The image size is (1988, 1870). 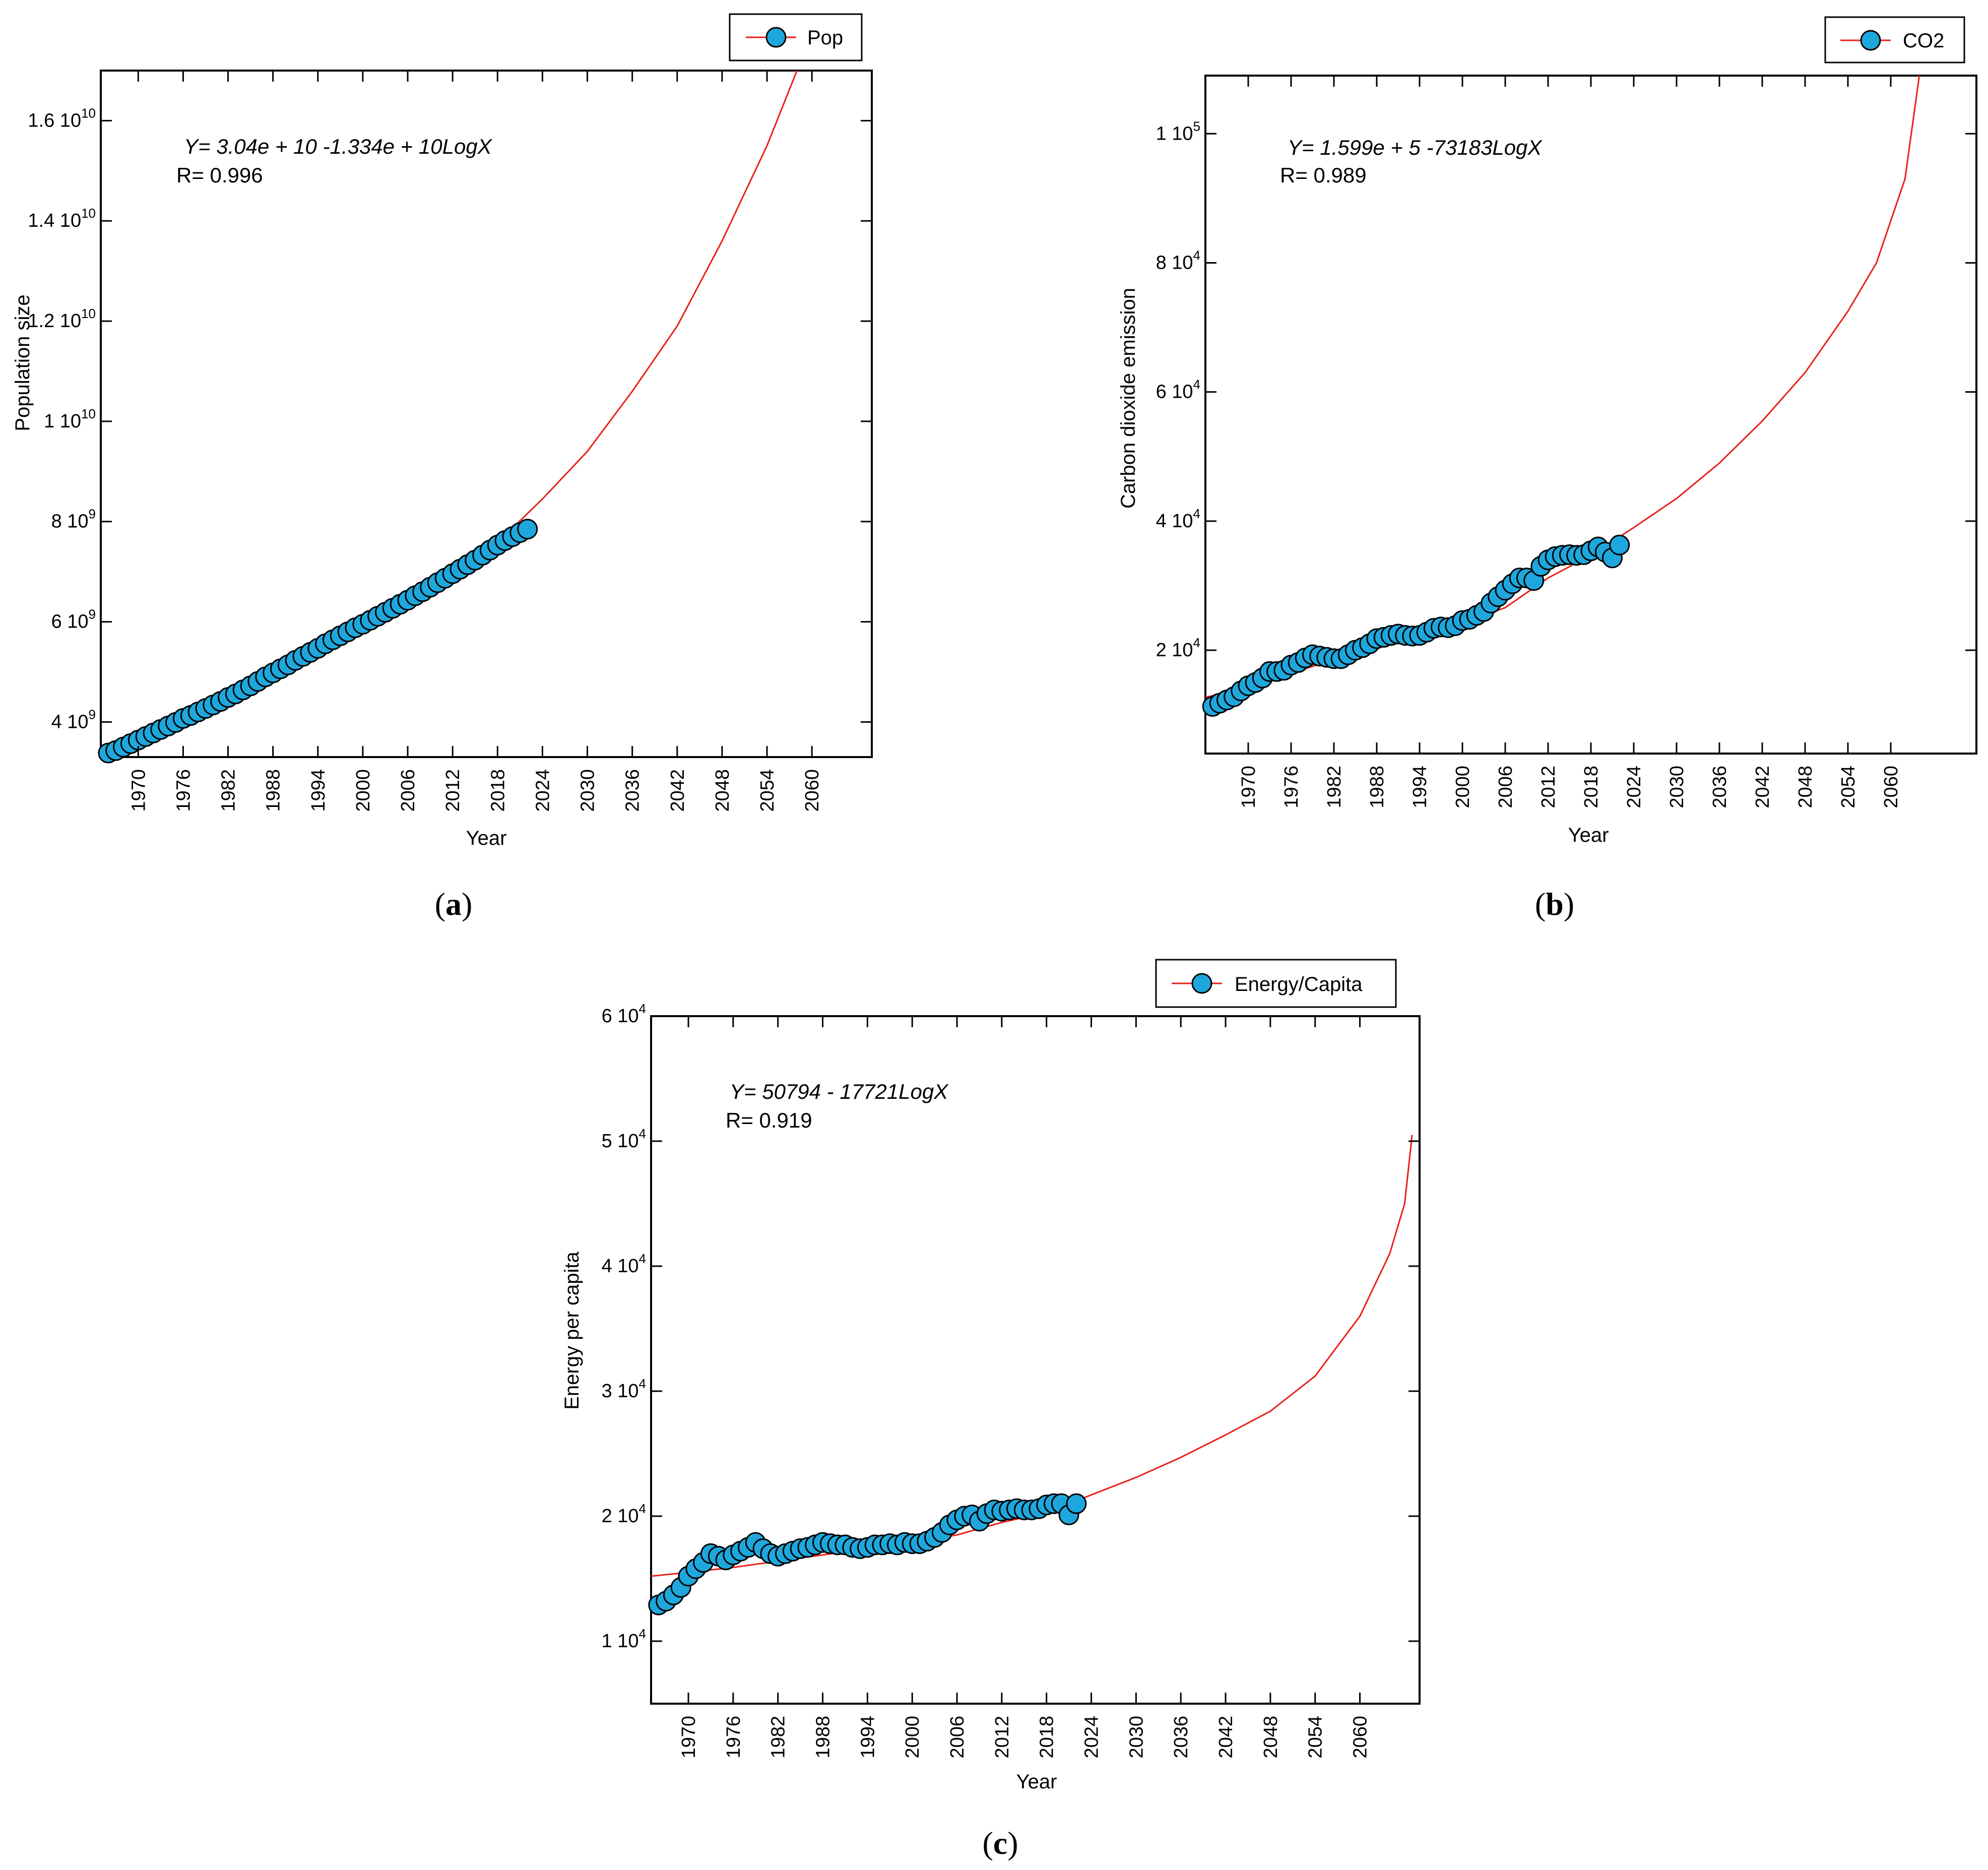 What do you see at coordinates (1201, 983) in the screenshot?
I see `legend-marker-c` at bounding box center [1201, 983].